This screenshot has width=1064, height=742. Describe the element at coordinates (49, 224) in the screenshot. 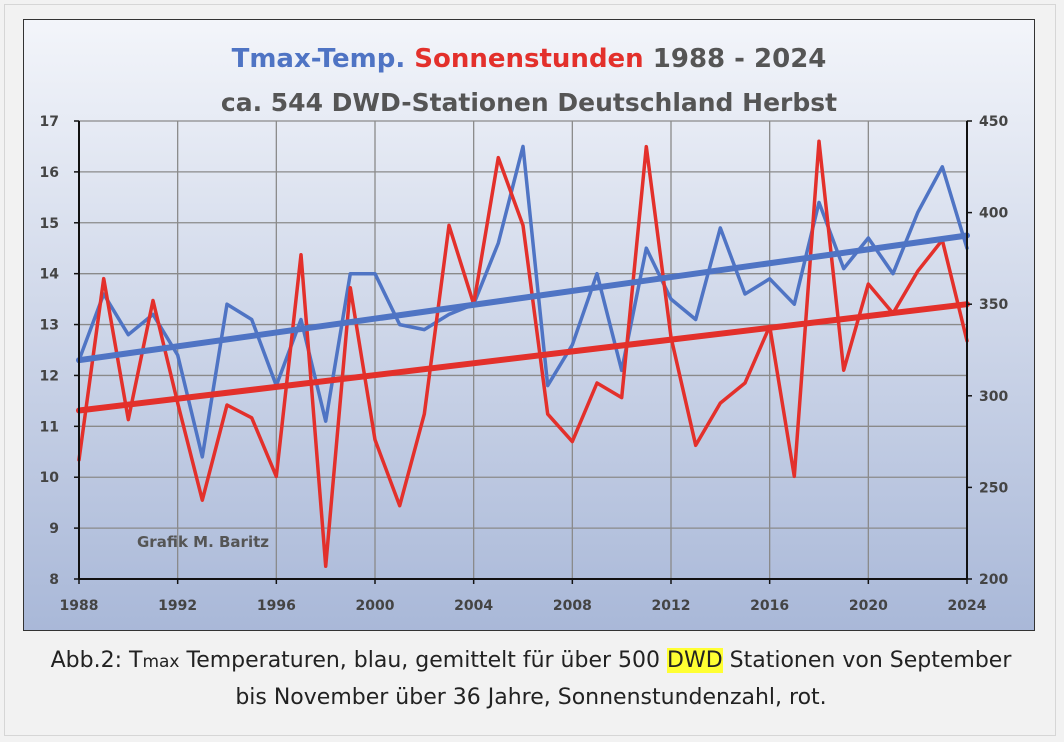

I see `y-left-tick-label: 15` at that location.